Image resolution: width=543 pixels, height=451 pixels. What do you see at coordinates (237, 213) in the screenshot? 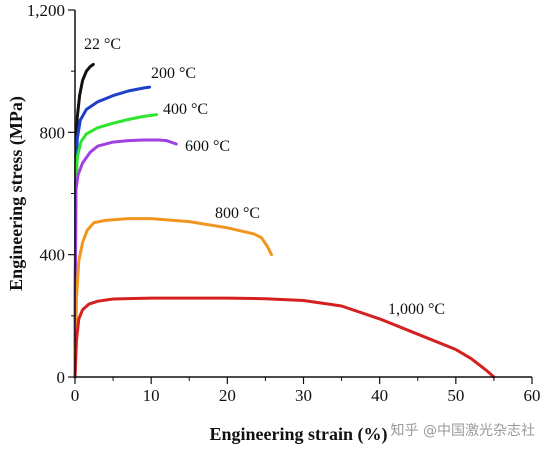
I see `series-label-4: 800 °C` at bounding box center [237, 213].